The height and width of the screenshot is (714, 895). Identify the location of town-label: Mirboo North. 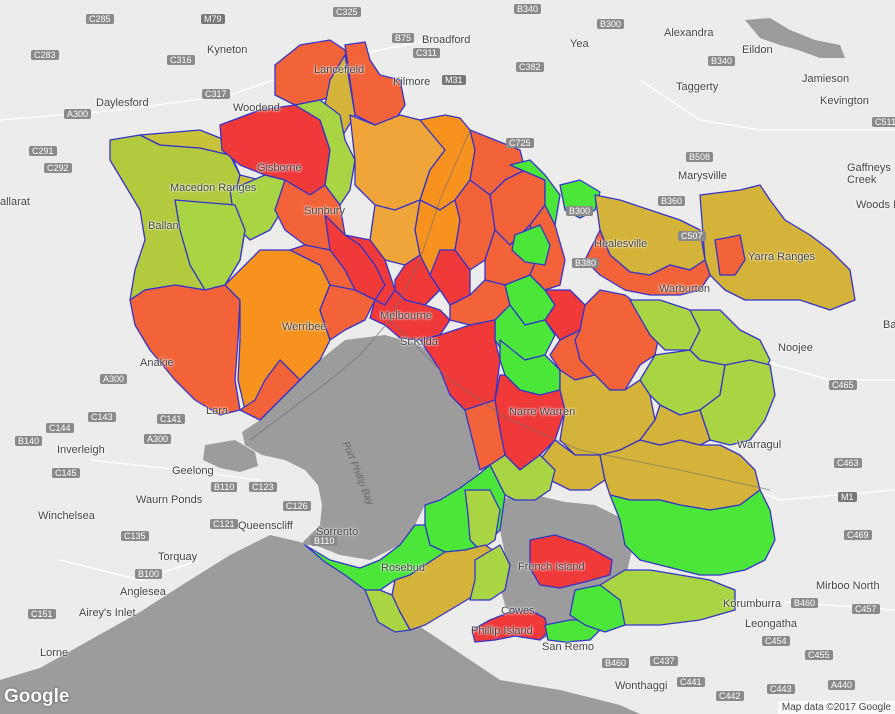
(848, 586).